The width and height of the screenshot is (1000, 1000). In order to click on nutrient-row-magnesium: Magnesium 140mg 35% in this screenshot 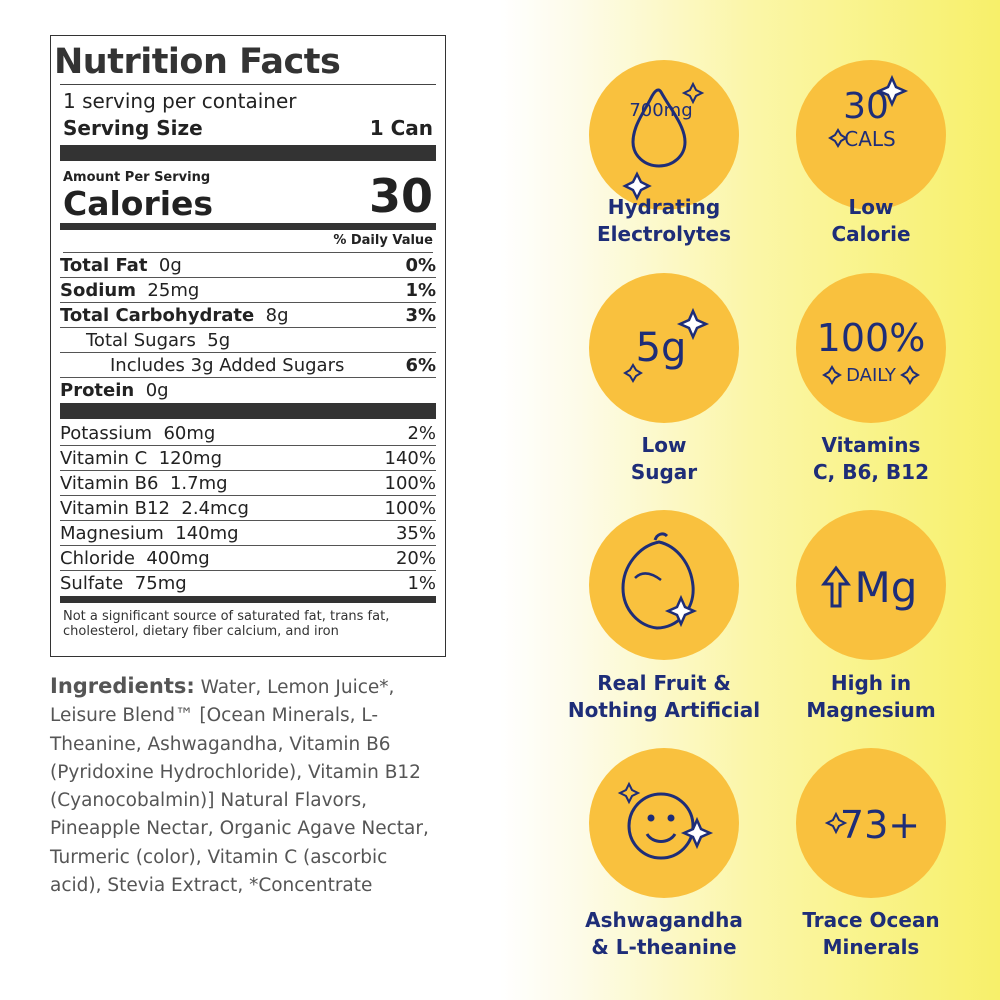, I will do `click(248, 533)`.